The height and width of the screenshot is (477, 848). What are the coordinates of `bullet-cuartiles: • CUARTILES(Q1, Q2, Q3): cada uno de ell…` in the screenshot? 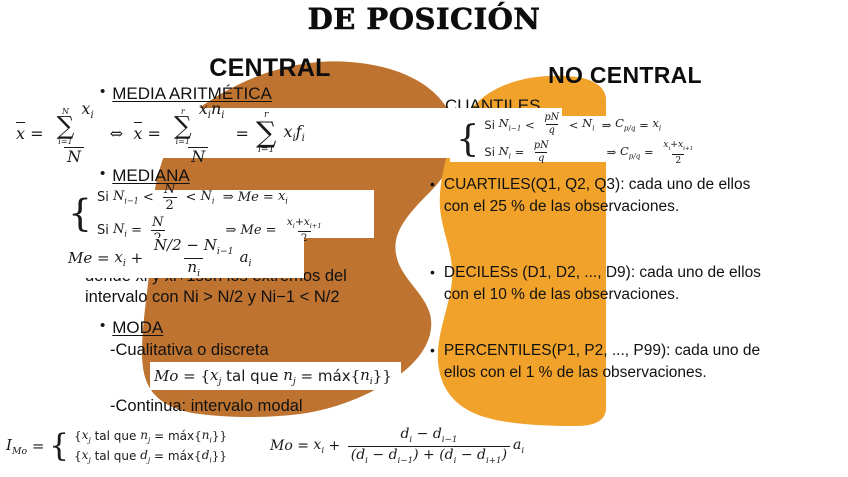 It's located at (622, 196).